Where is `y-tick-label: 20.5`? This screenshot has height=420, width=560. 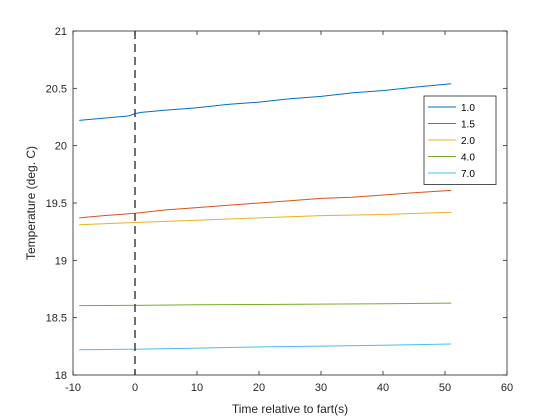 y-tick-label: 20.5 is located at coordinates (56, 89).